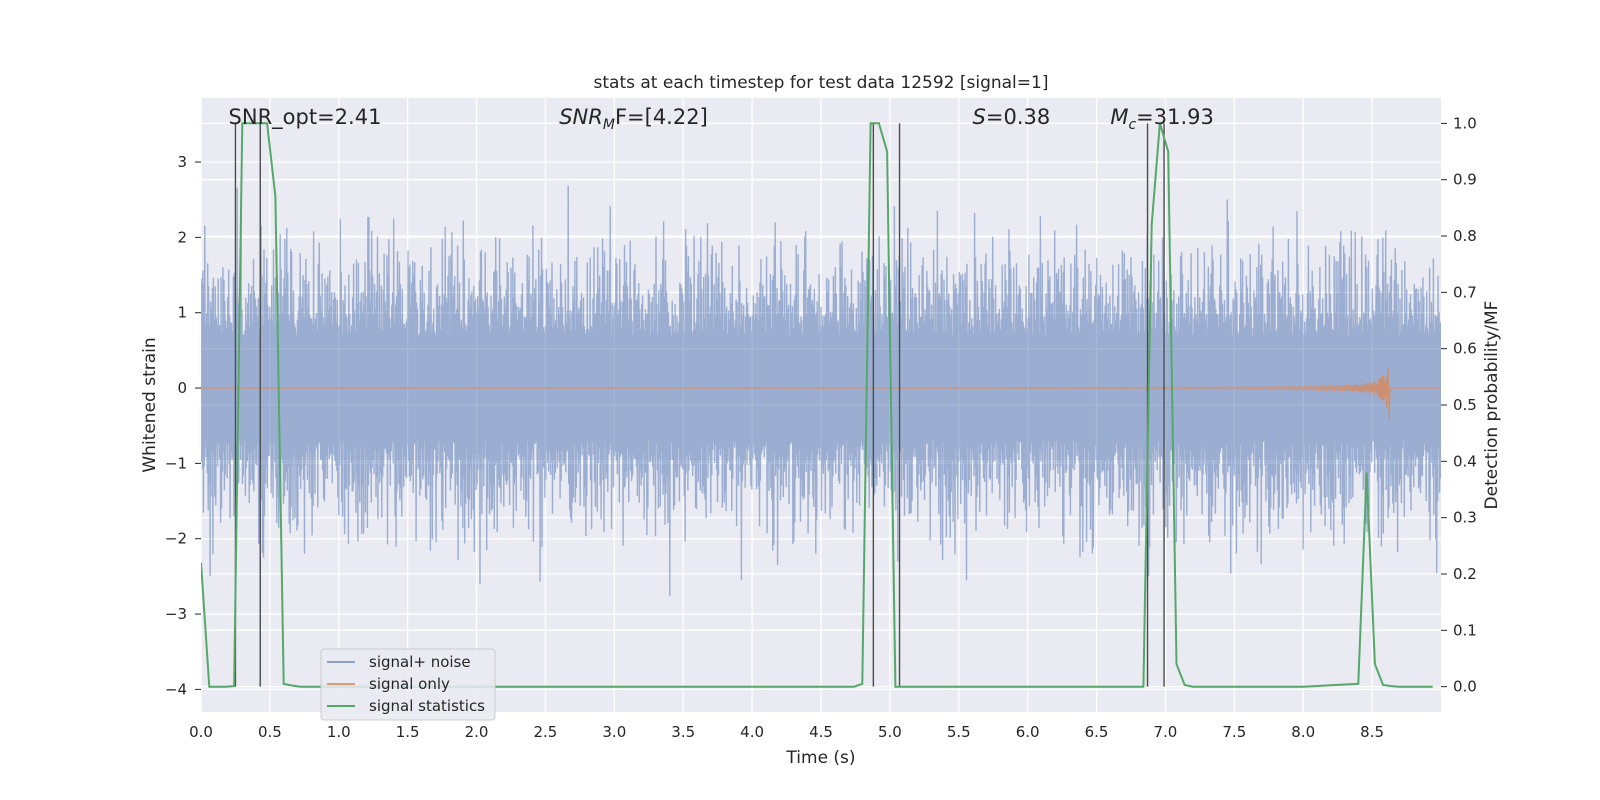  What do you see at coordinates (821, 393) in the screenshot?
I see `series-signal-only` at bounding box center [821, 393].